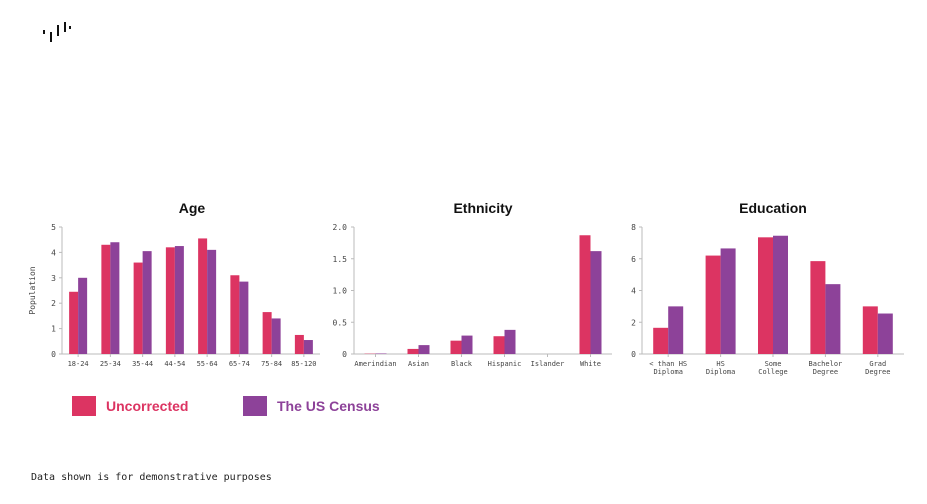 The width and height of the screenshot is (927, 504). Describe the element at coordinates (53, 278) in the screenshot. I see `y-tick-label-age: 3` at that location.